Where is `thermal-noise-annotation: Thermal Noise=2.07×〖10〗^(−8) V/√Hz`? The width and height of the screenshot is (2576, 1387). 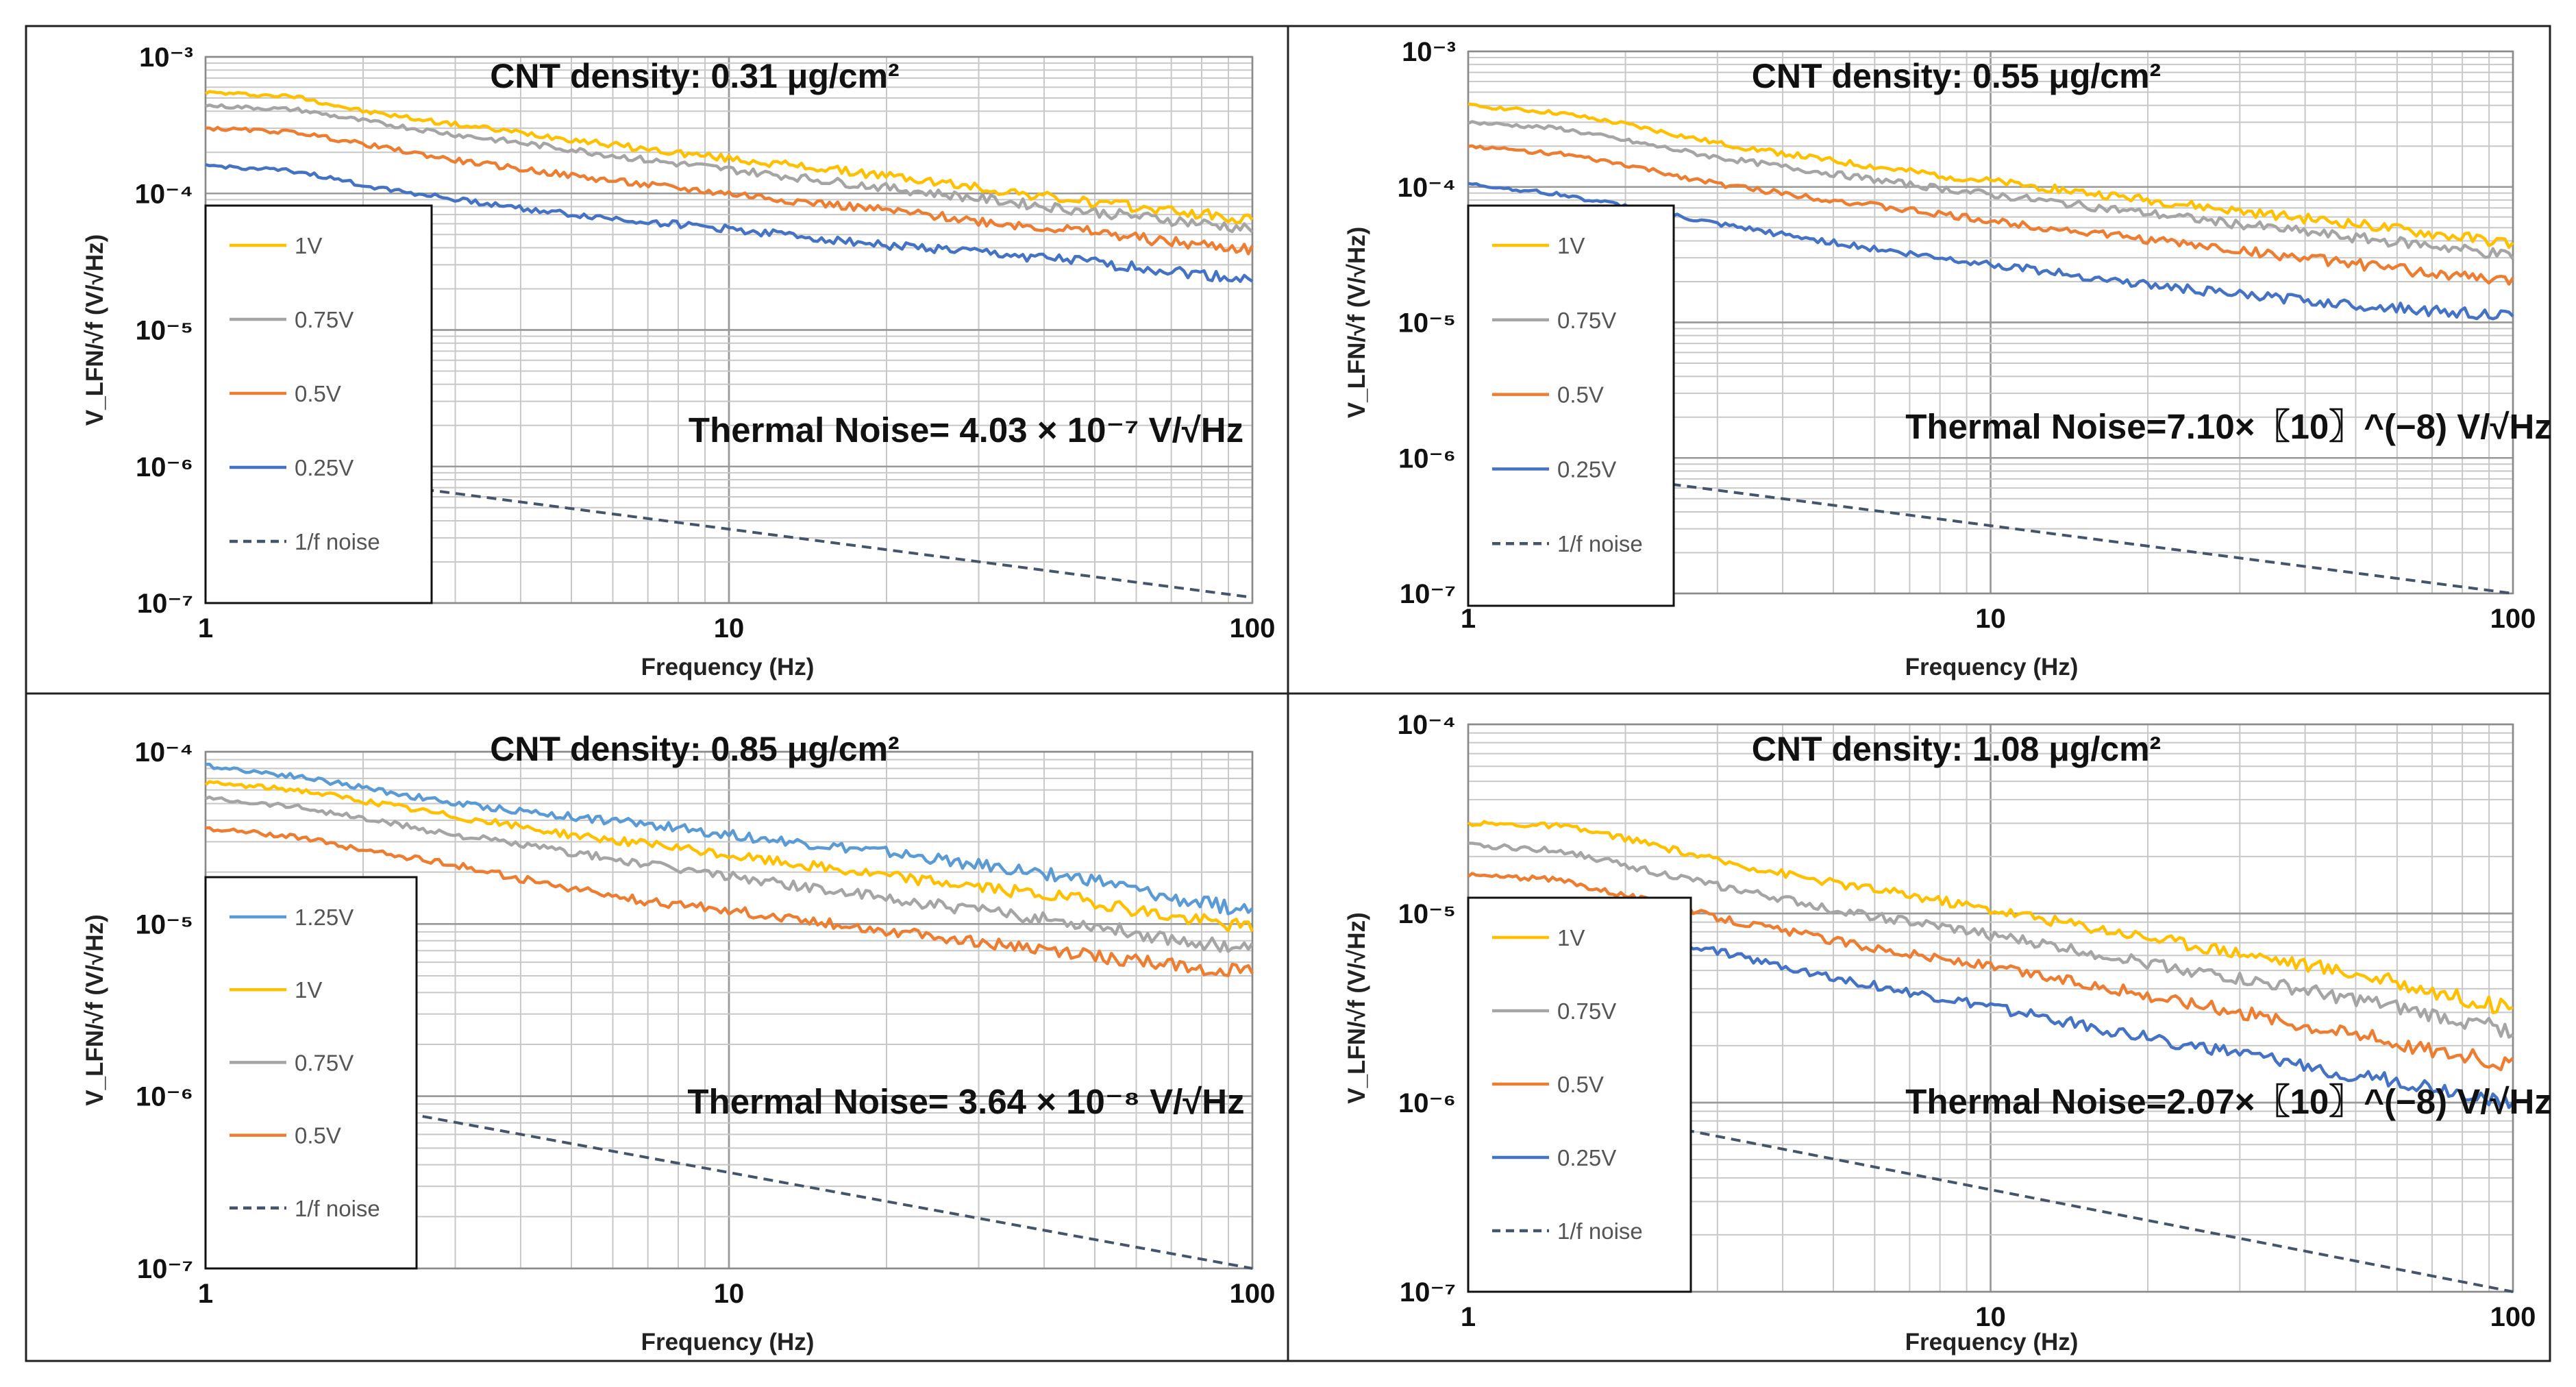
thermal-noise-annotation: Thermal Noise=2.07×〖10〗^(−8) V/√Hz is located at coordinates (2228, 1101).